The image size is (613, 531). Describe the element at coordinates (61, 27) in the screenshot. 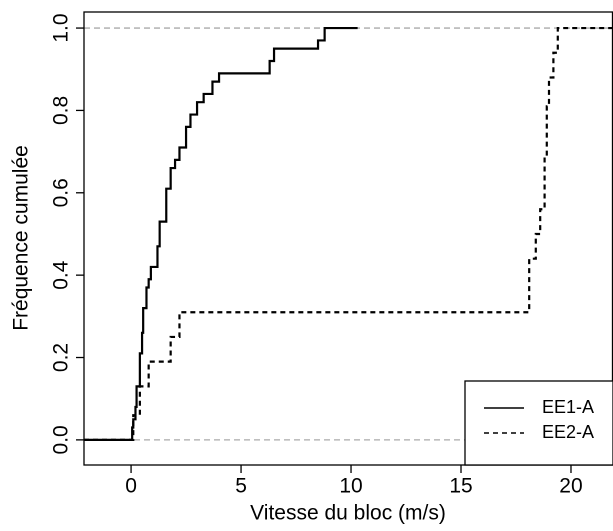

I see `y-tick-label: 1.0` at that location.